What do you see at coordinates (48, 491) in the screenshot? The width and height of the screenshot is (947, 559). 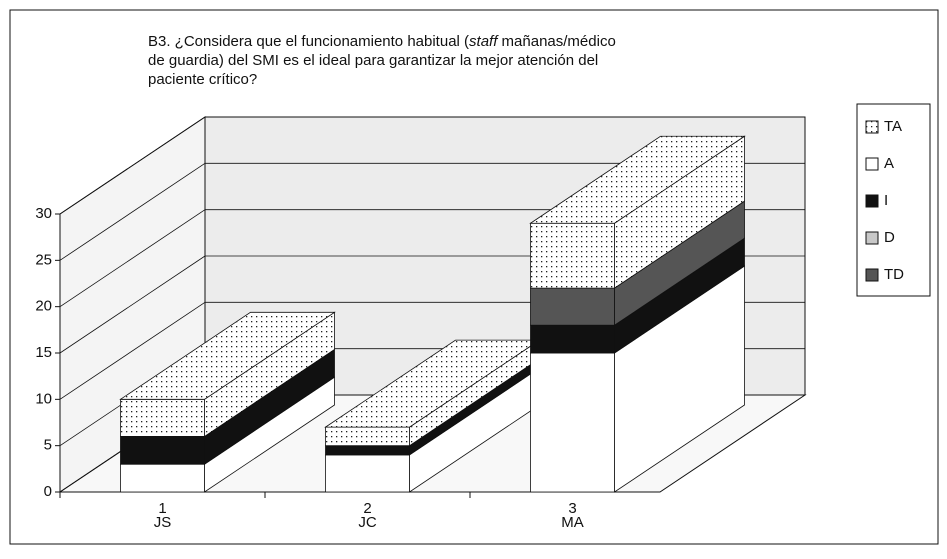 I see `y-tick-label: 0` at bounding box center [48, 491].